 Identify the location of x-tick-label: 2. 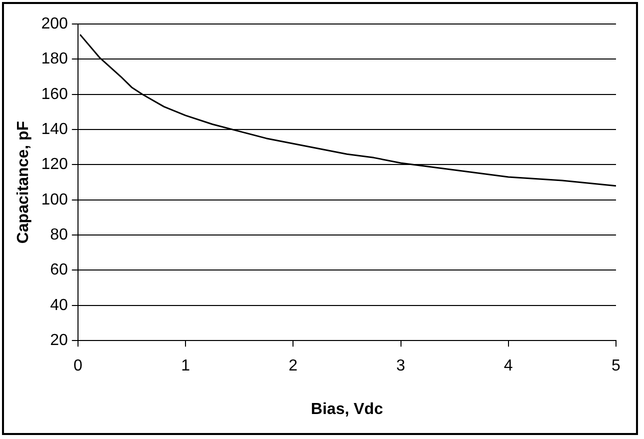
(293, 366).